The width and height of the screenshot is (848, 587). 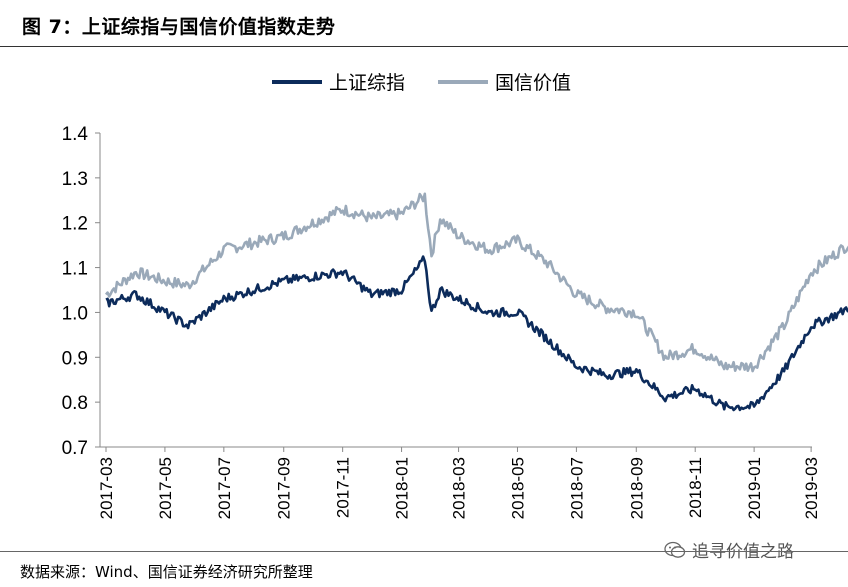 I want to click on footer-divider, so click(x=424, y=551).